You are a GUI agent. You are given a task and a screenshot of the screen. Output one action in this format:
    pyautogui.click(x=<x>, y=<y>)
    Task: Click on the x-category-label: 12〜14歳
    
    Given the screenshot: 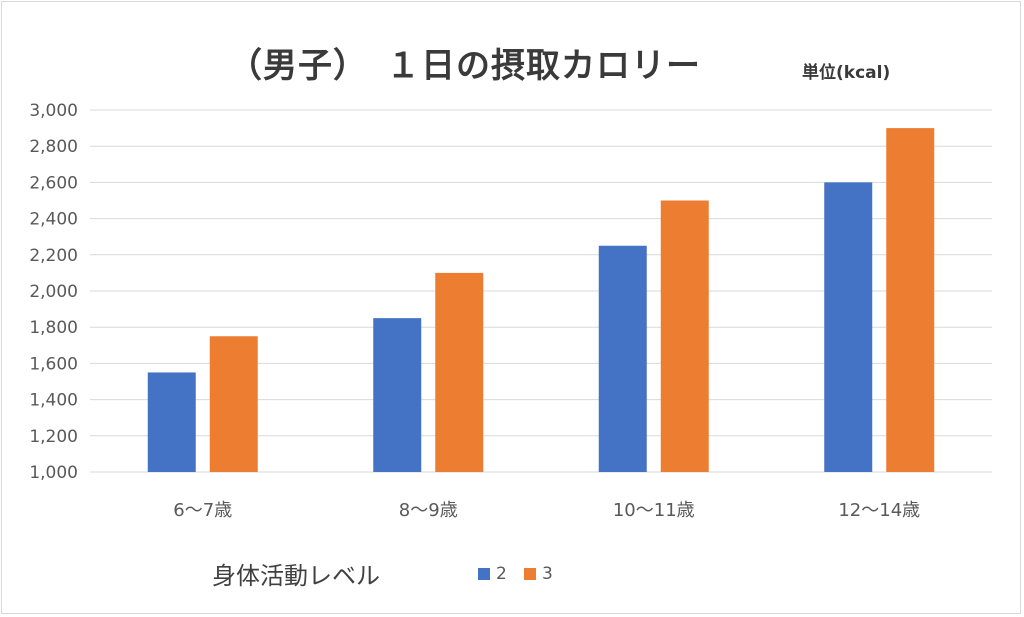 What is the action you would take?
    pyautogui.click(x=879, y=510)
    